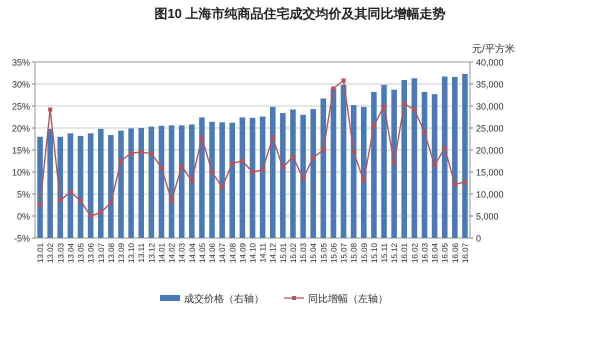  Describe the element at coordinates (348, 299) in the screenshot. I see `legend-label: 同比增幅（左轴）` at that location.